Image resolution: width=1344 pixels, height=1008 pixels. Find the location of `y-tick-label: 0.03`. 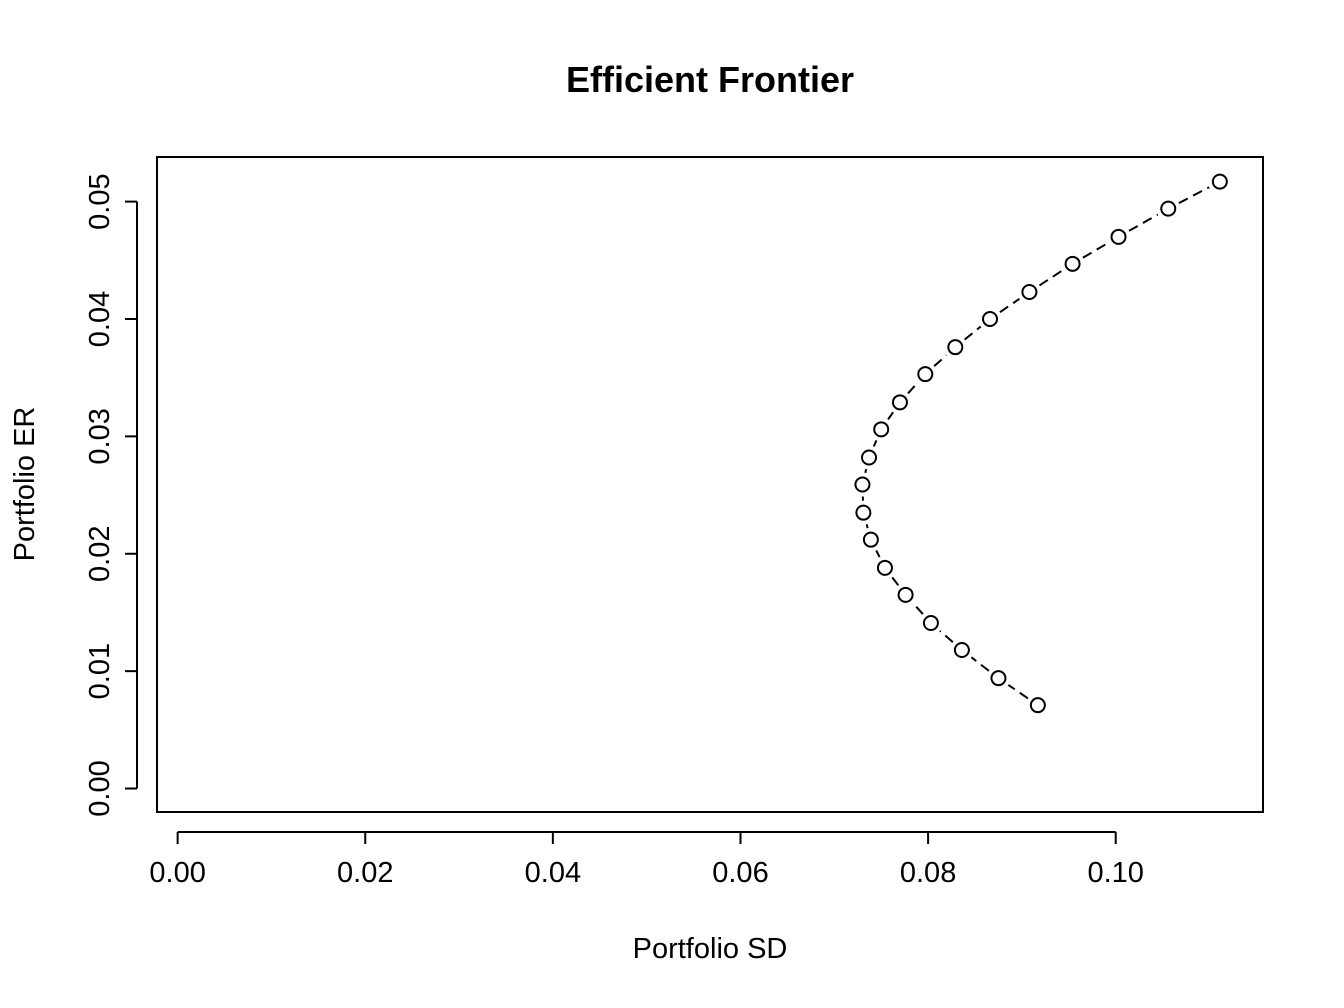

y-tick-label: 0.03 is located at coordinates (100, 436).